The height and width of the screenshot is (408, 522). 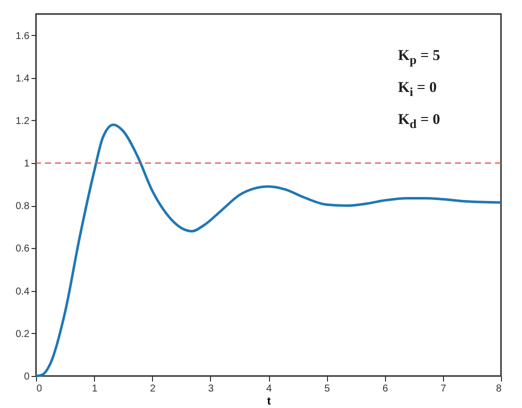 I want to click on x-tick-label: 4, so click(x=269, y=389).